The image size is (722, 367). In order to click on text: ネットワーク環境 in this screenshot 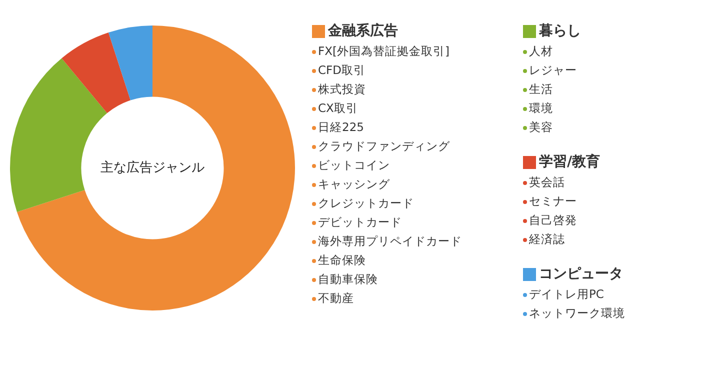, I will do `click(577, 313)`.